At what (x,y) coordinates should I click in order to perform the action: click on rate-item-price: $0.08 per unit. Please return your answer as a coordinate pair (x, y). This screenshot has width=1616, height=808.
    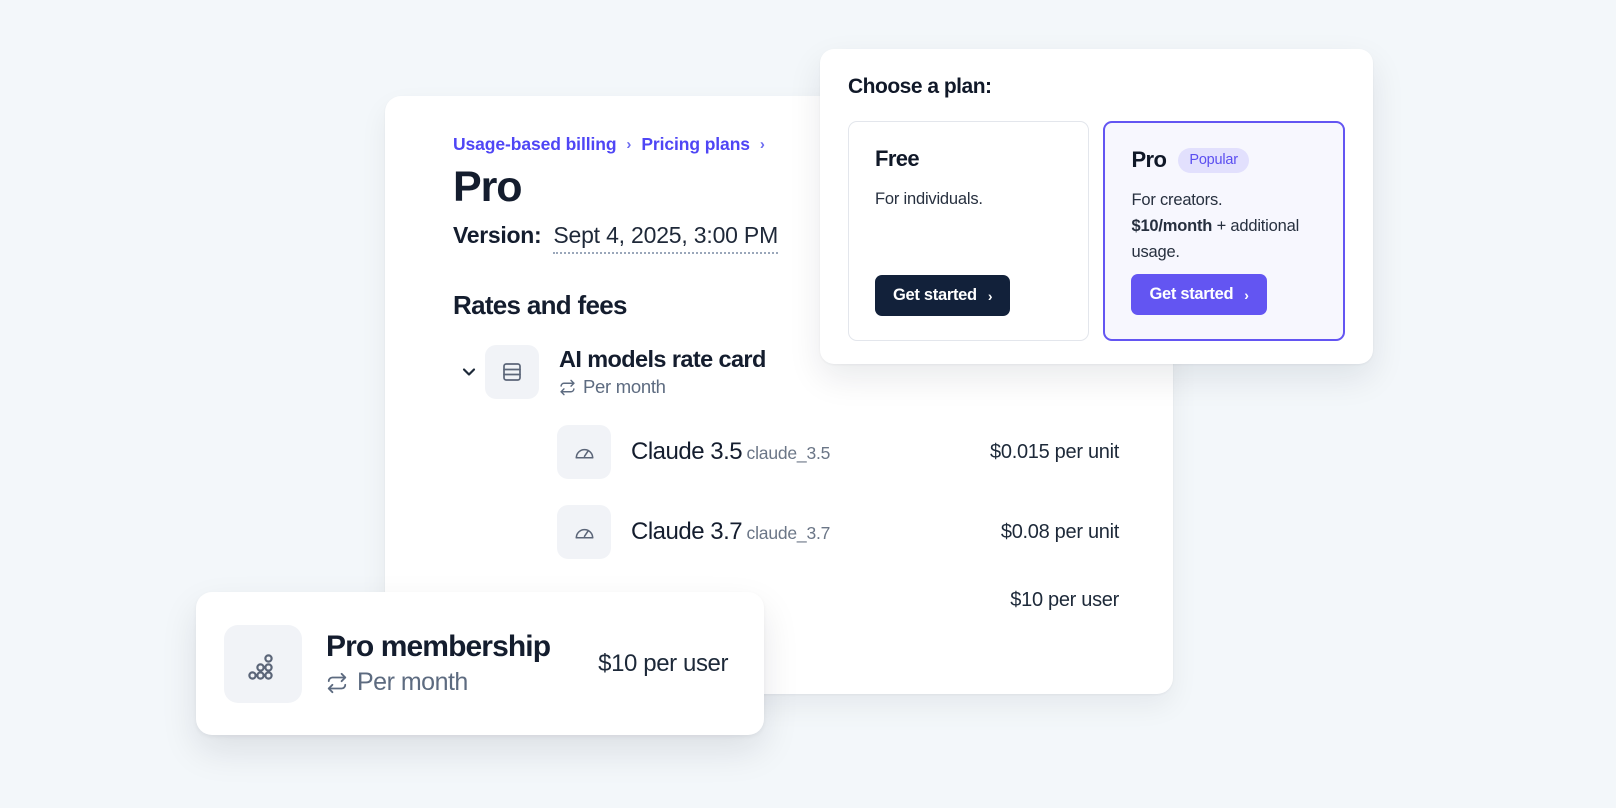
    Looking at the image, I should click on (1059, 531).